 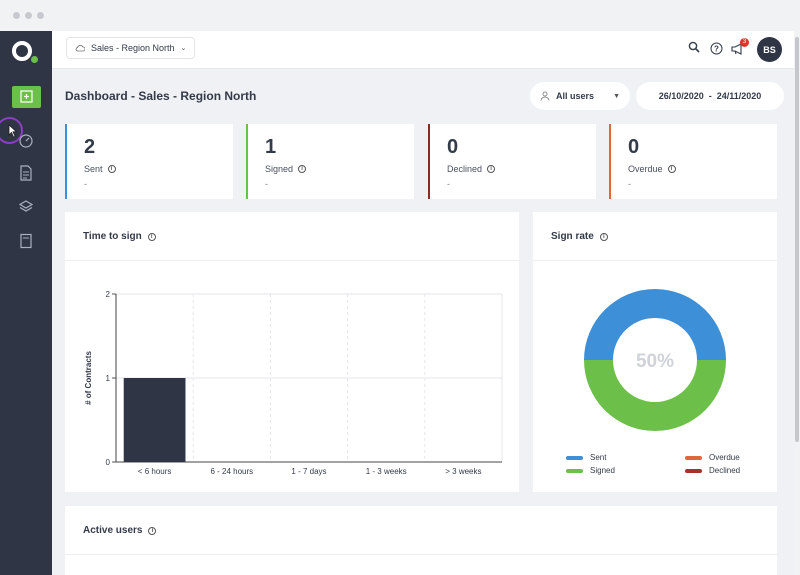 I want to click on sidebar-documents-icon, so click(x=26, y=173).